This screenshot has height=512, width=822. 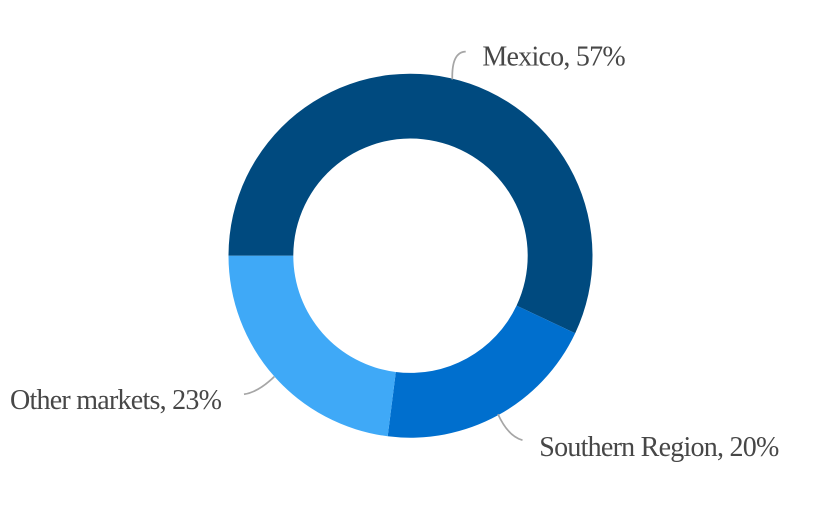 I want to click on svg-text: Southern Region, 20%, so click(x=659, y=447).